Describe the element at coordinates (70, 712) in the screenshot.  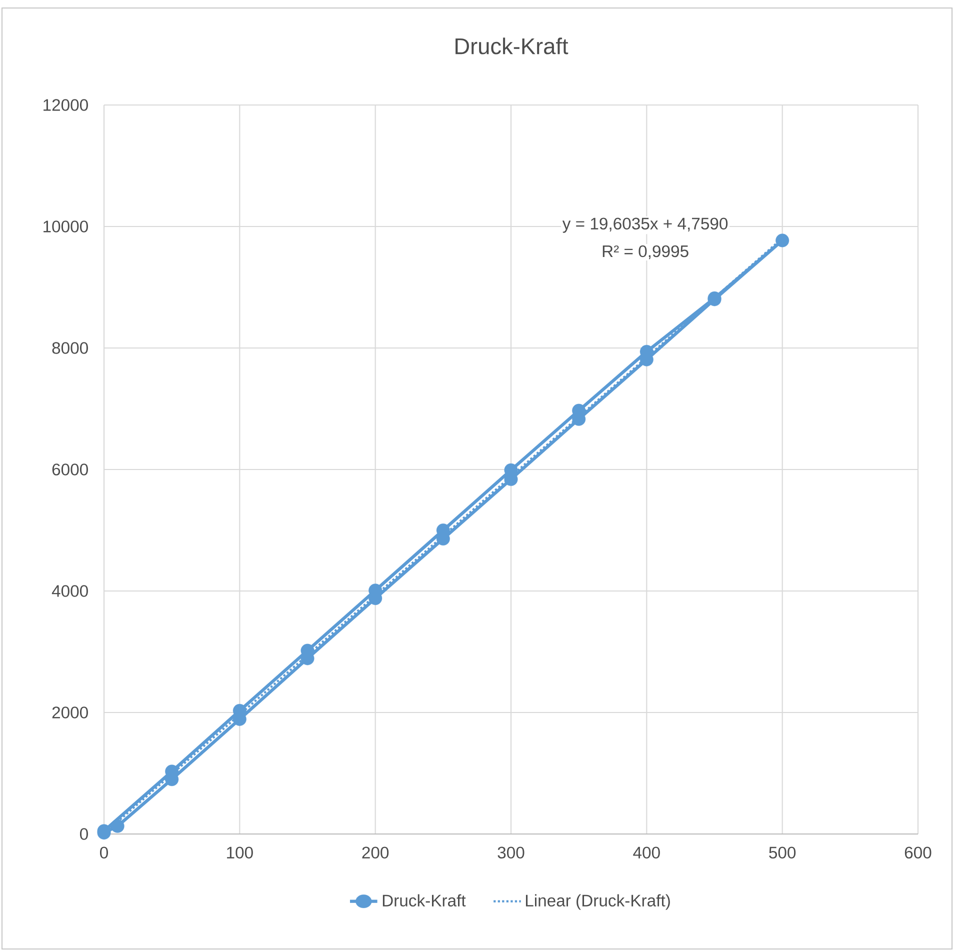
I see `y-tick-label: 2000` at that location.